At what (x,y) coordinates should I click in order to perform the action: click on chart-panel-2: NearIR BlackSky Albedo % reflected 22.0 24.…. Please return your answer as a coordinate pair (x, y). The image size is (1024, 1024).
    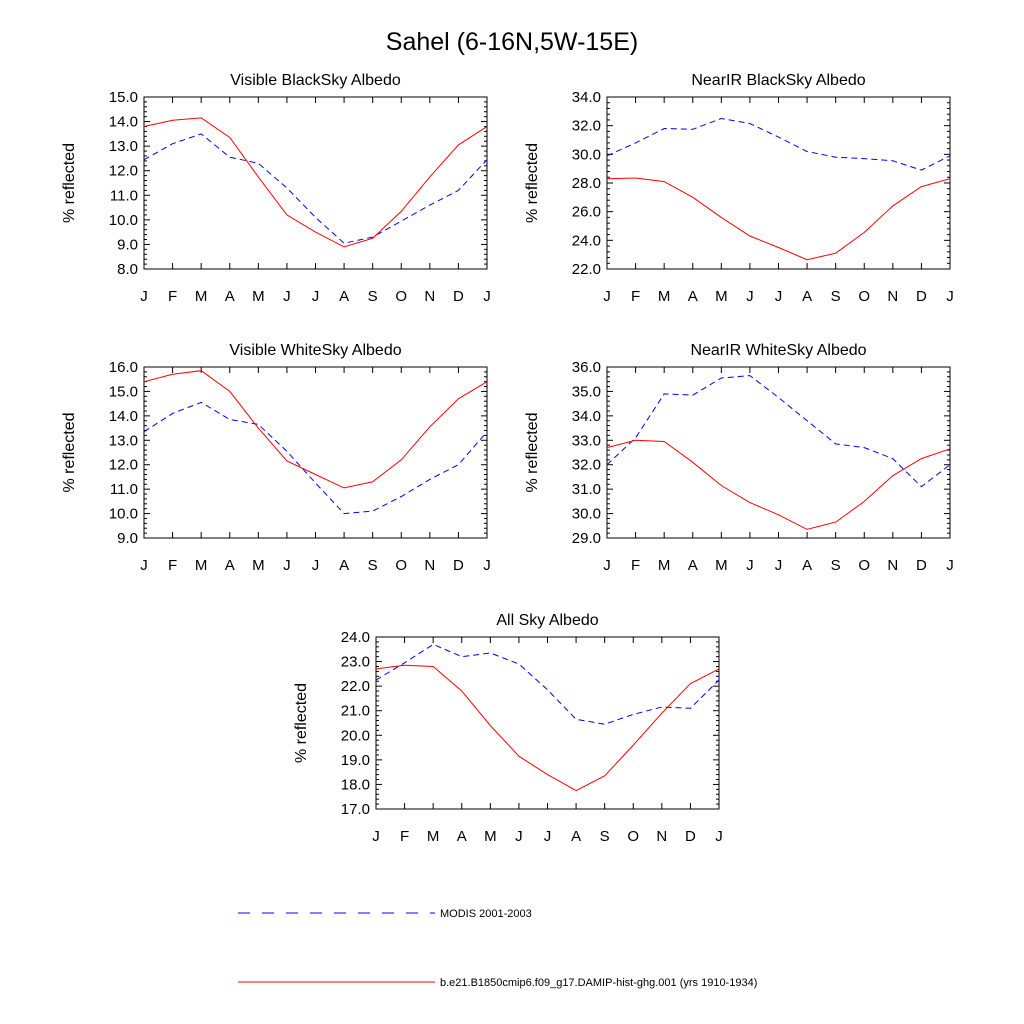
    Looking at the image, I should click on (739, 188).